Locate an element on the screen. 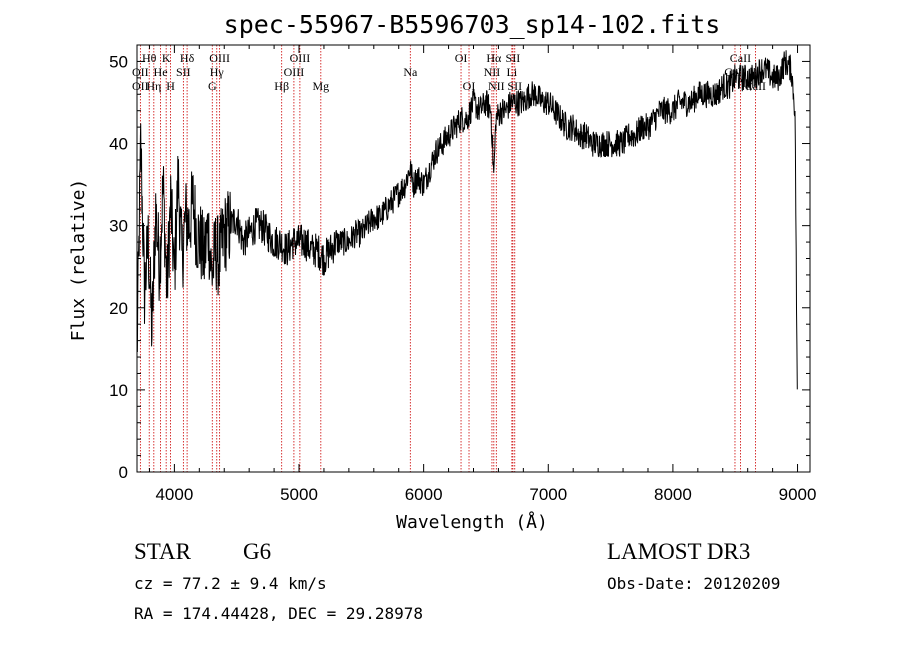  chart-title: spec-55967-B5596703_sp14-102.fits is located at coordinates (472, 24).